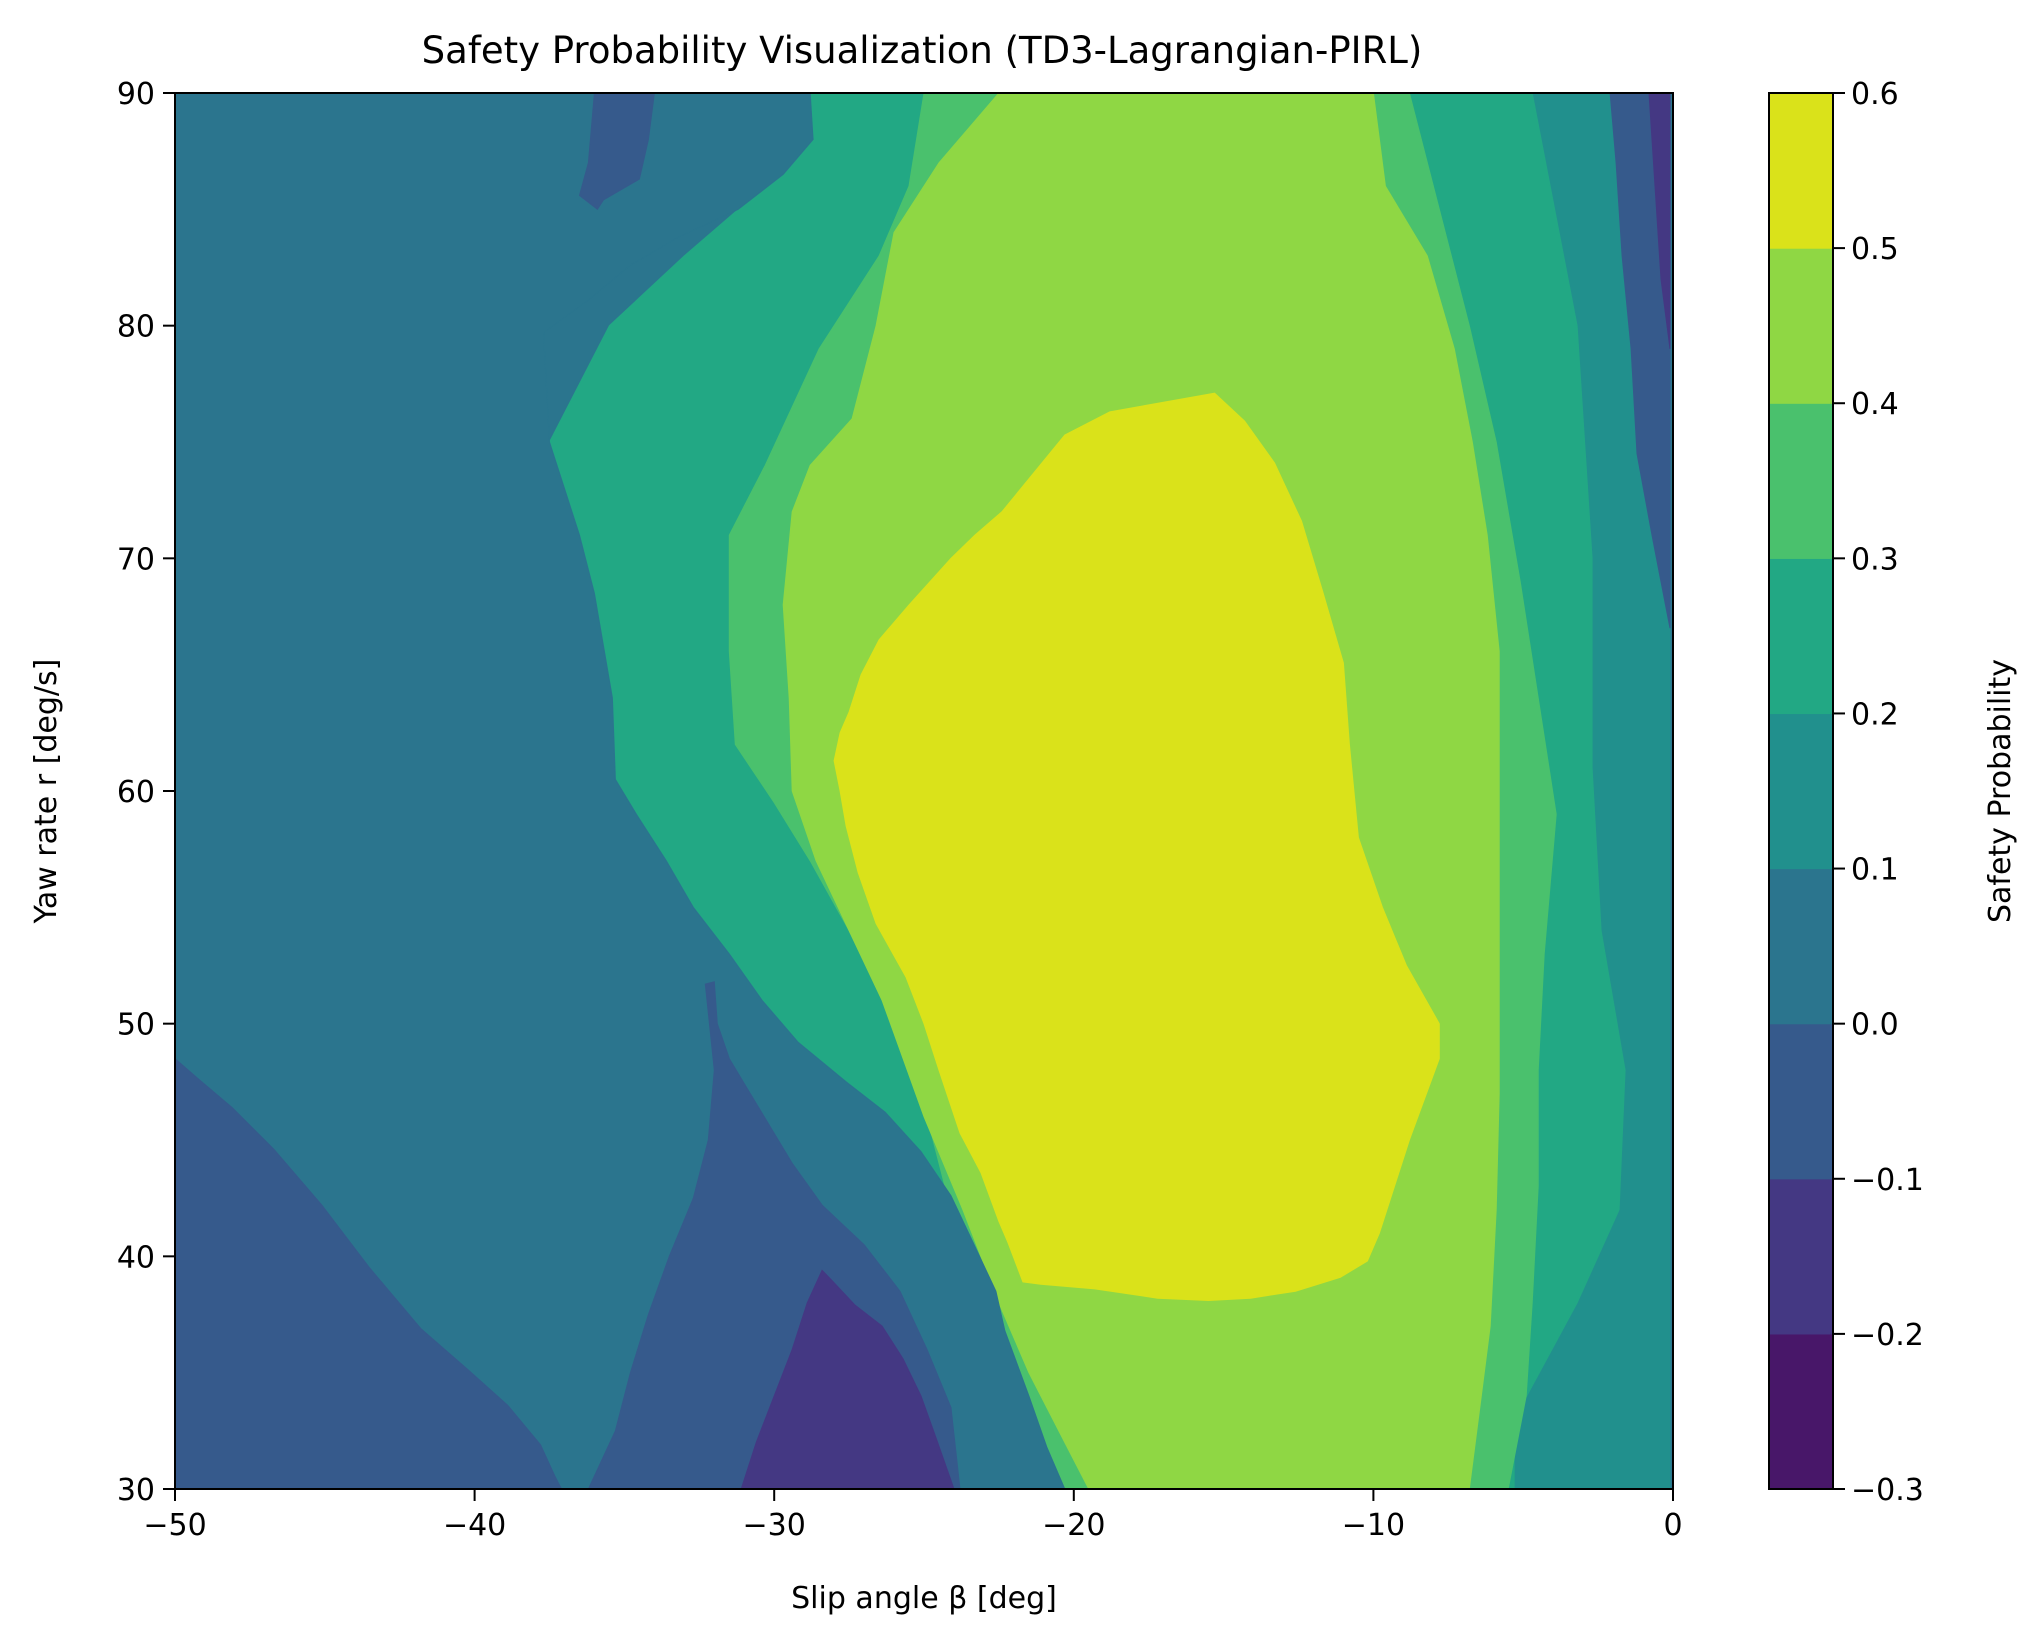  Describe the element at coordinates (369, 1273) in the screenshot. I see `contour-band-neg0.1-0.0-left` at that location.